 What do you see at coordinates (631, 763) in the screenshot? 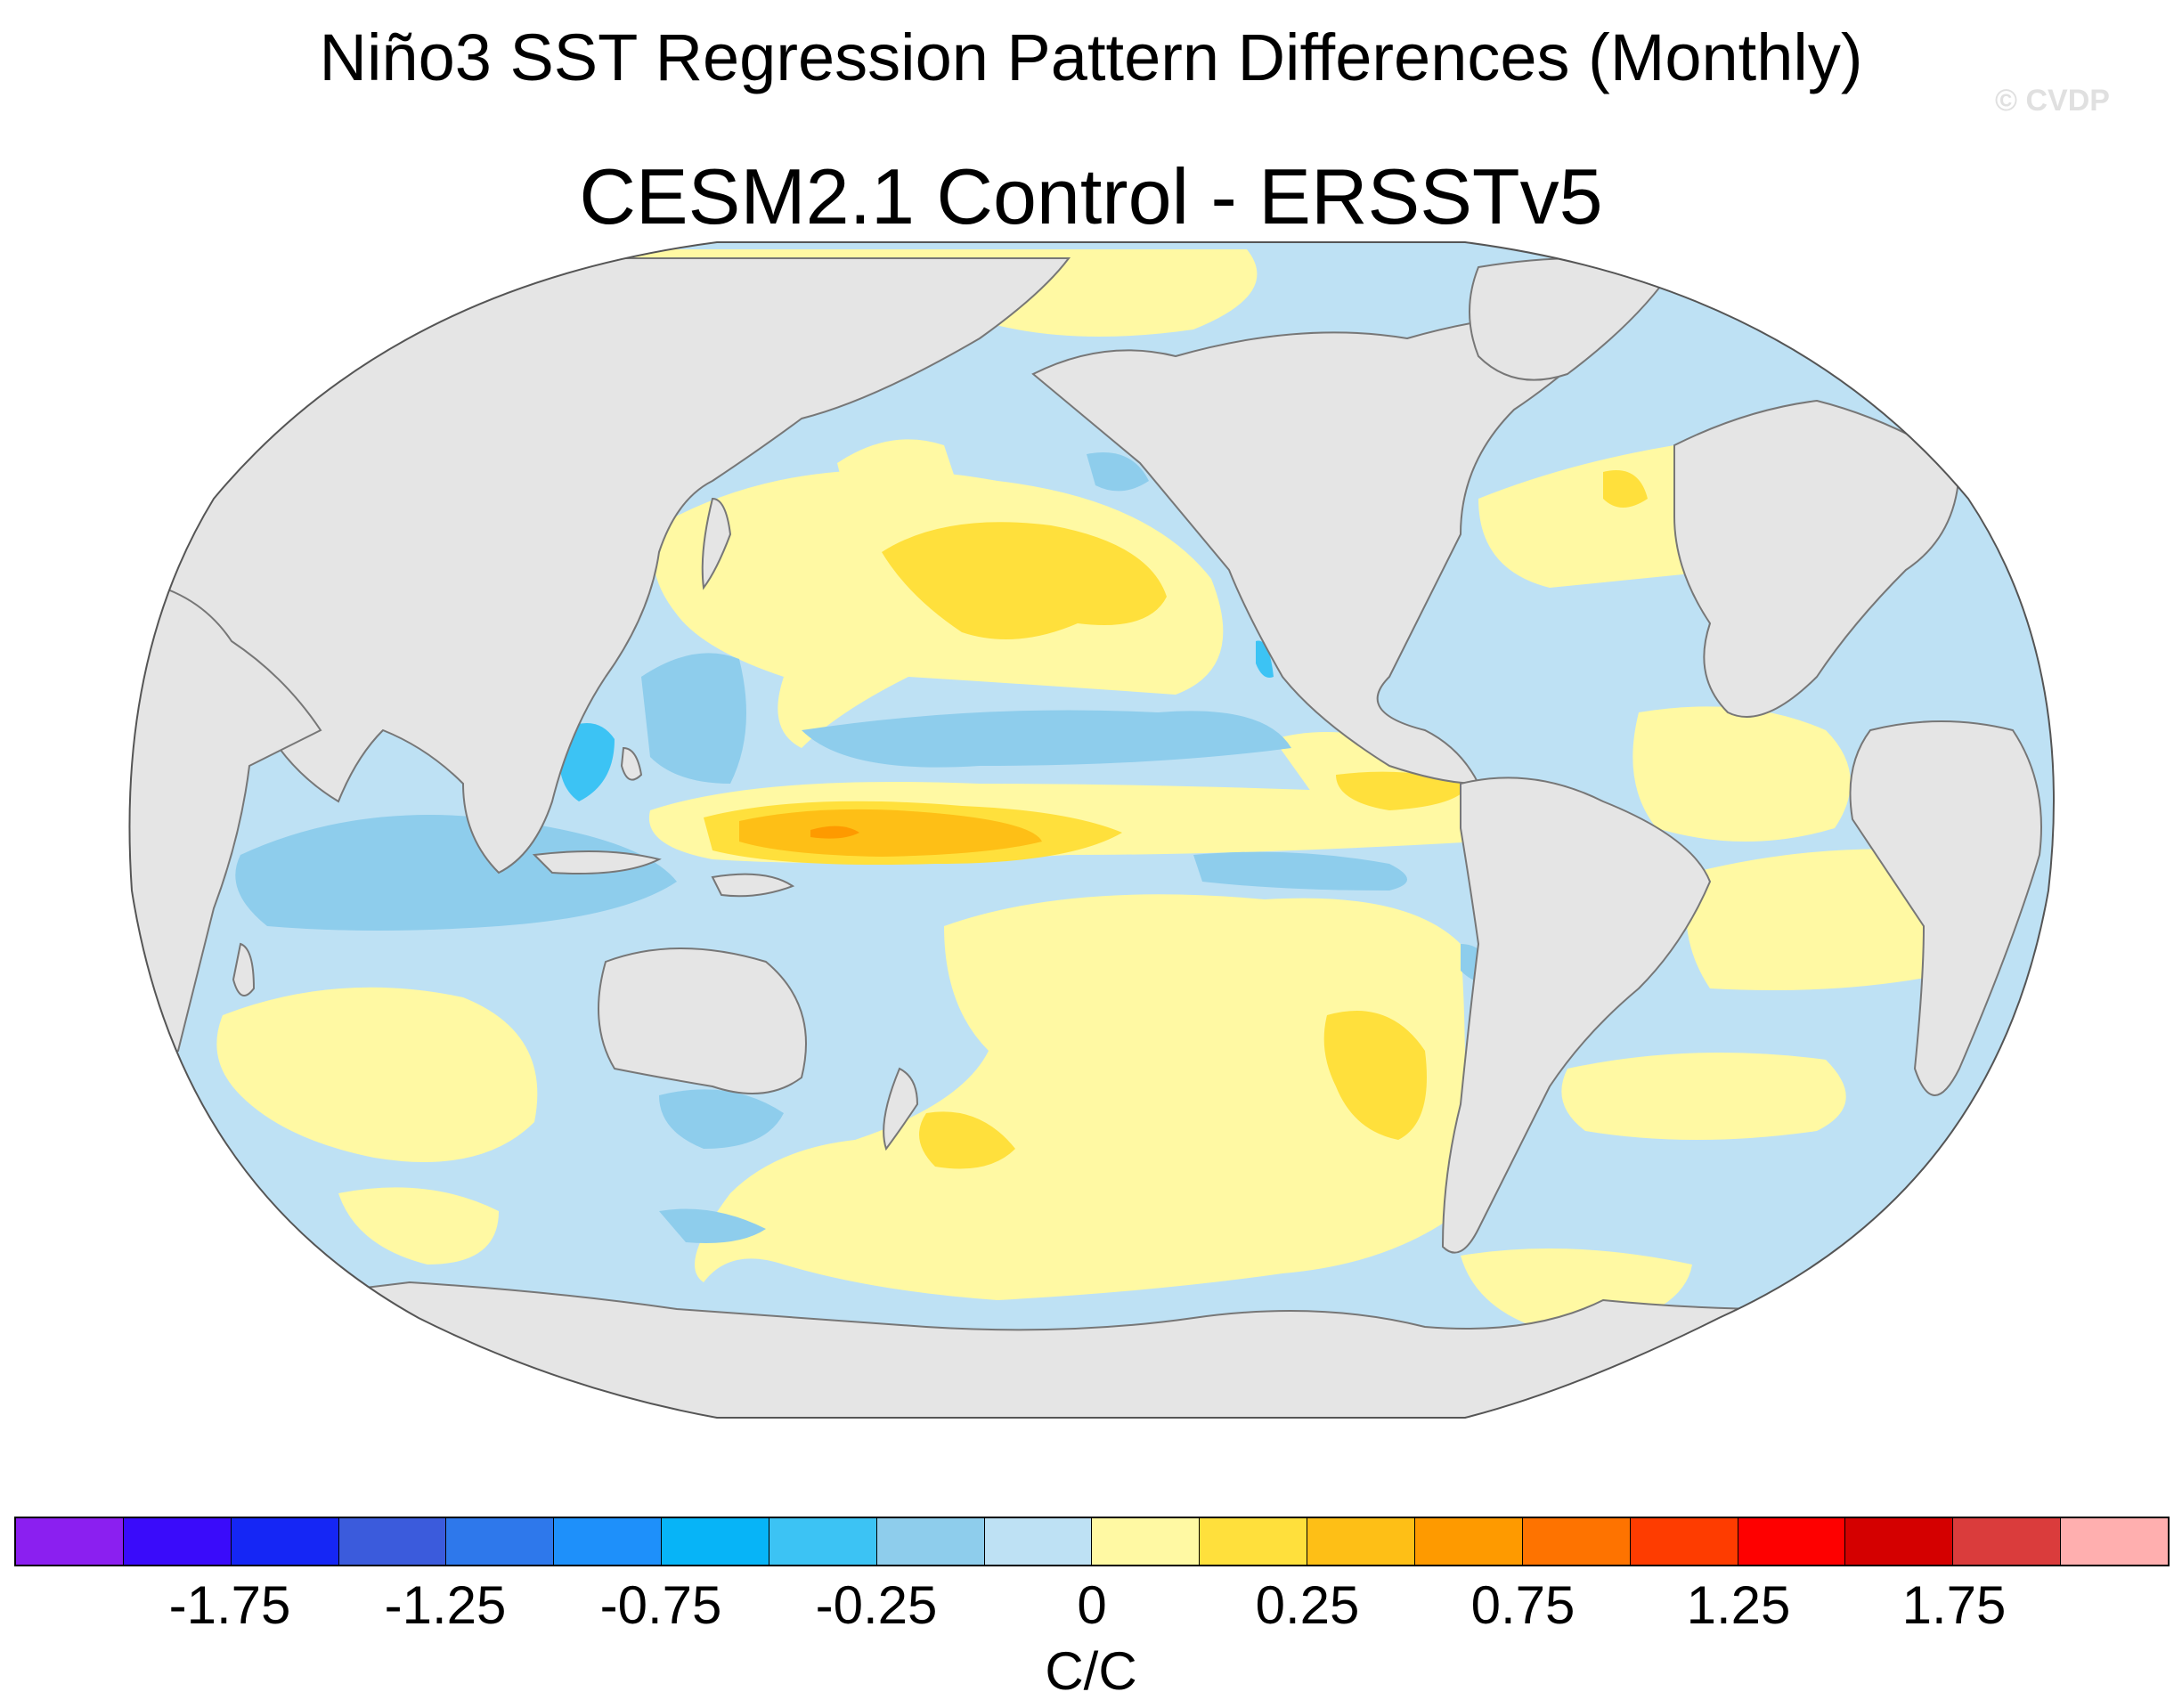
I see `philippines-islands` at bounding box center [631, 763].